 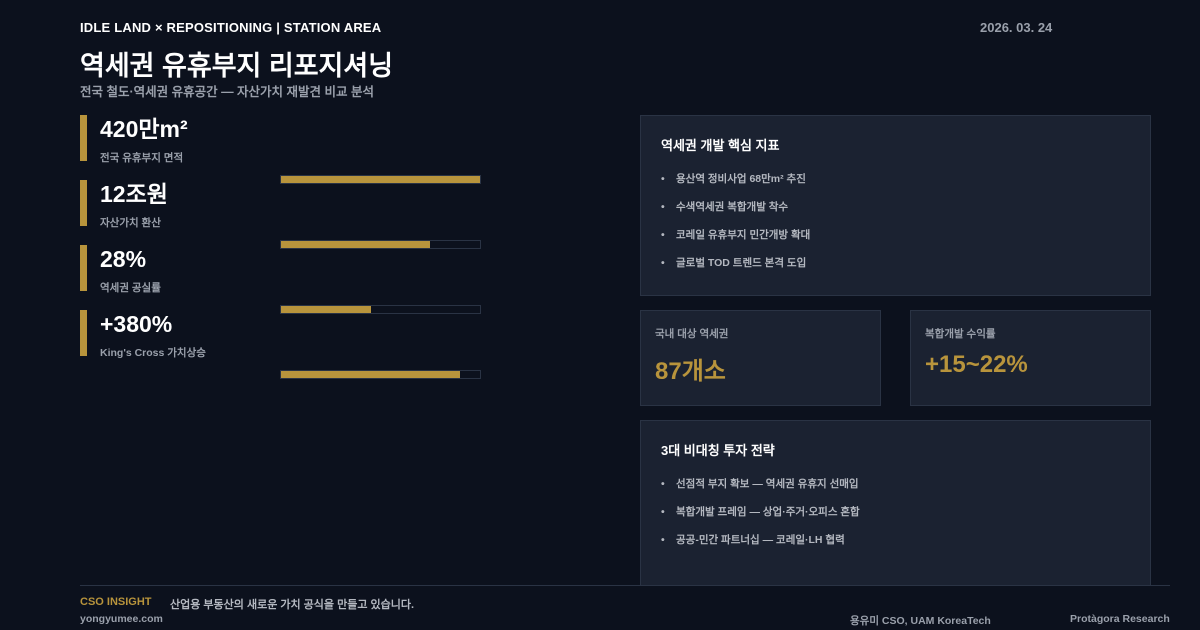 What do you see at coordinates (237, 66) in the screenshot?
I see `page-title: 역세권 유휴부지 리포지셔닝` at bounding box center [237, 66].